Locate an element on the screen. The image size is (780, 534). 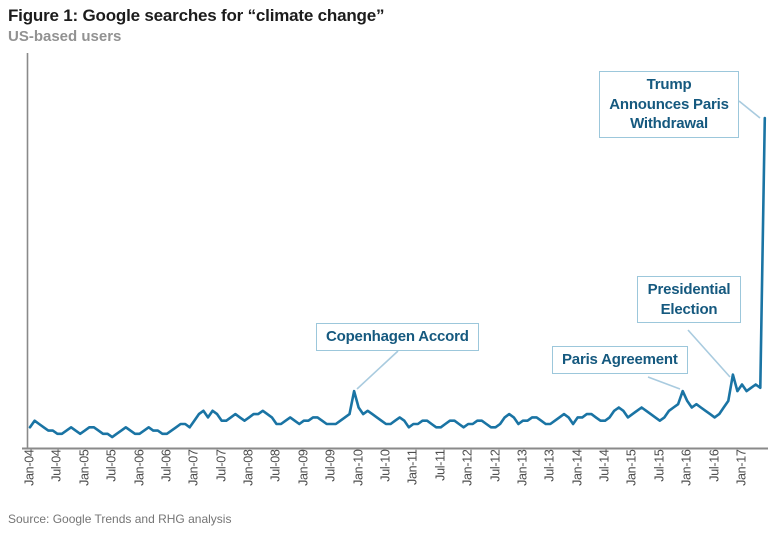
x-tick-label: Jul-12 is located at coordinates (495, 465).